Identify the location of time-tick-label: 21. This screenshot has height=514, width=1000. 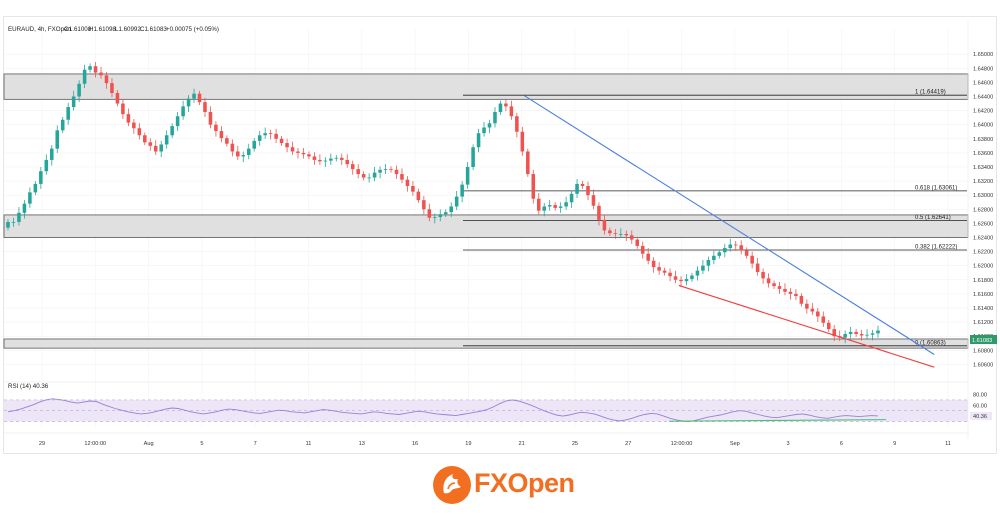
(522, 444).